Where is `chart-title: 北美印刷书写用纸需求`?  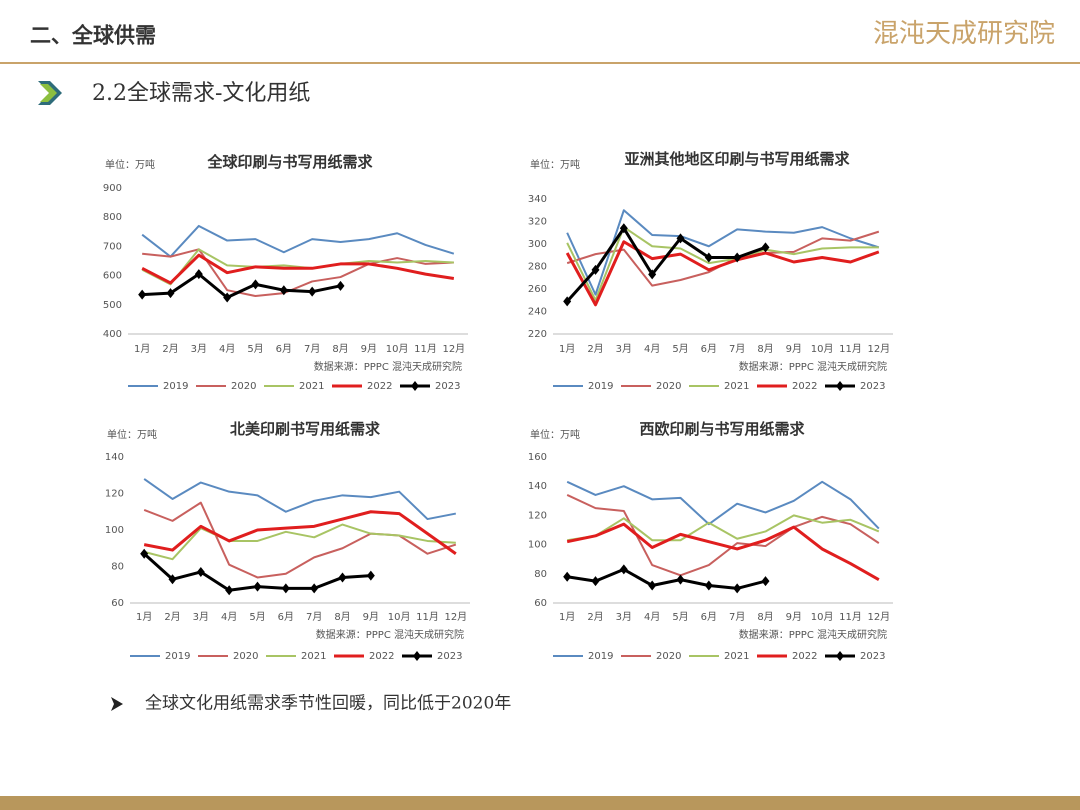
chart-title: 北美印刷书写用纸需求 is located at coordinates (305, 429).